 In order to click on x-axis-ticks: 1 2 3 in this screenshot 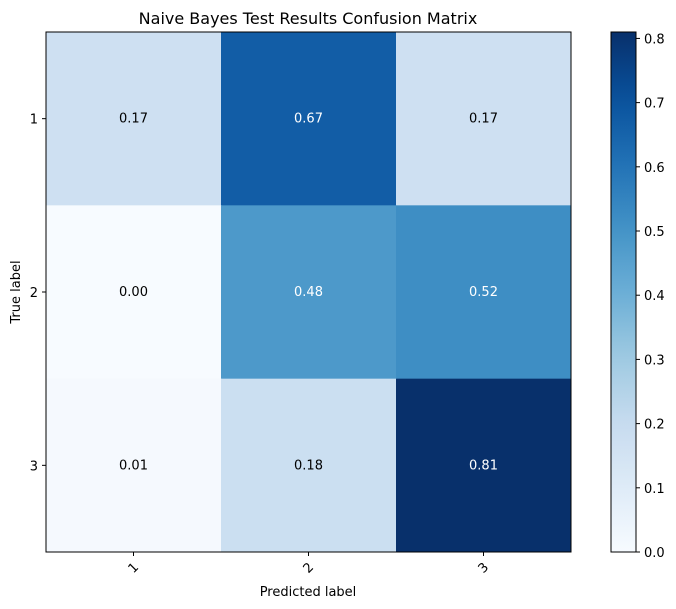, I will do `click(309, 564)`.